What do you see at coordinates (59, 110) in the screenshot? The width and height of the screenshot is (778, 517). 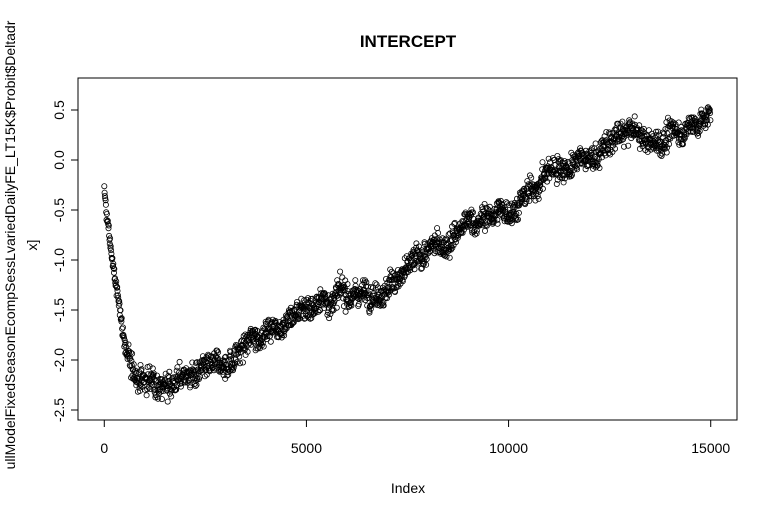 I see `y-tick-label: 0.5` at bounding box center [59, 110].